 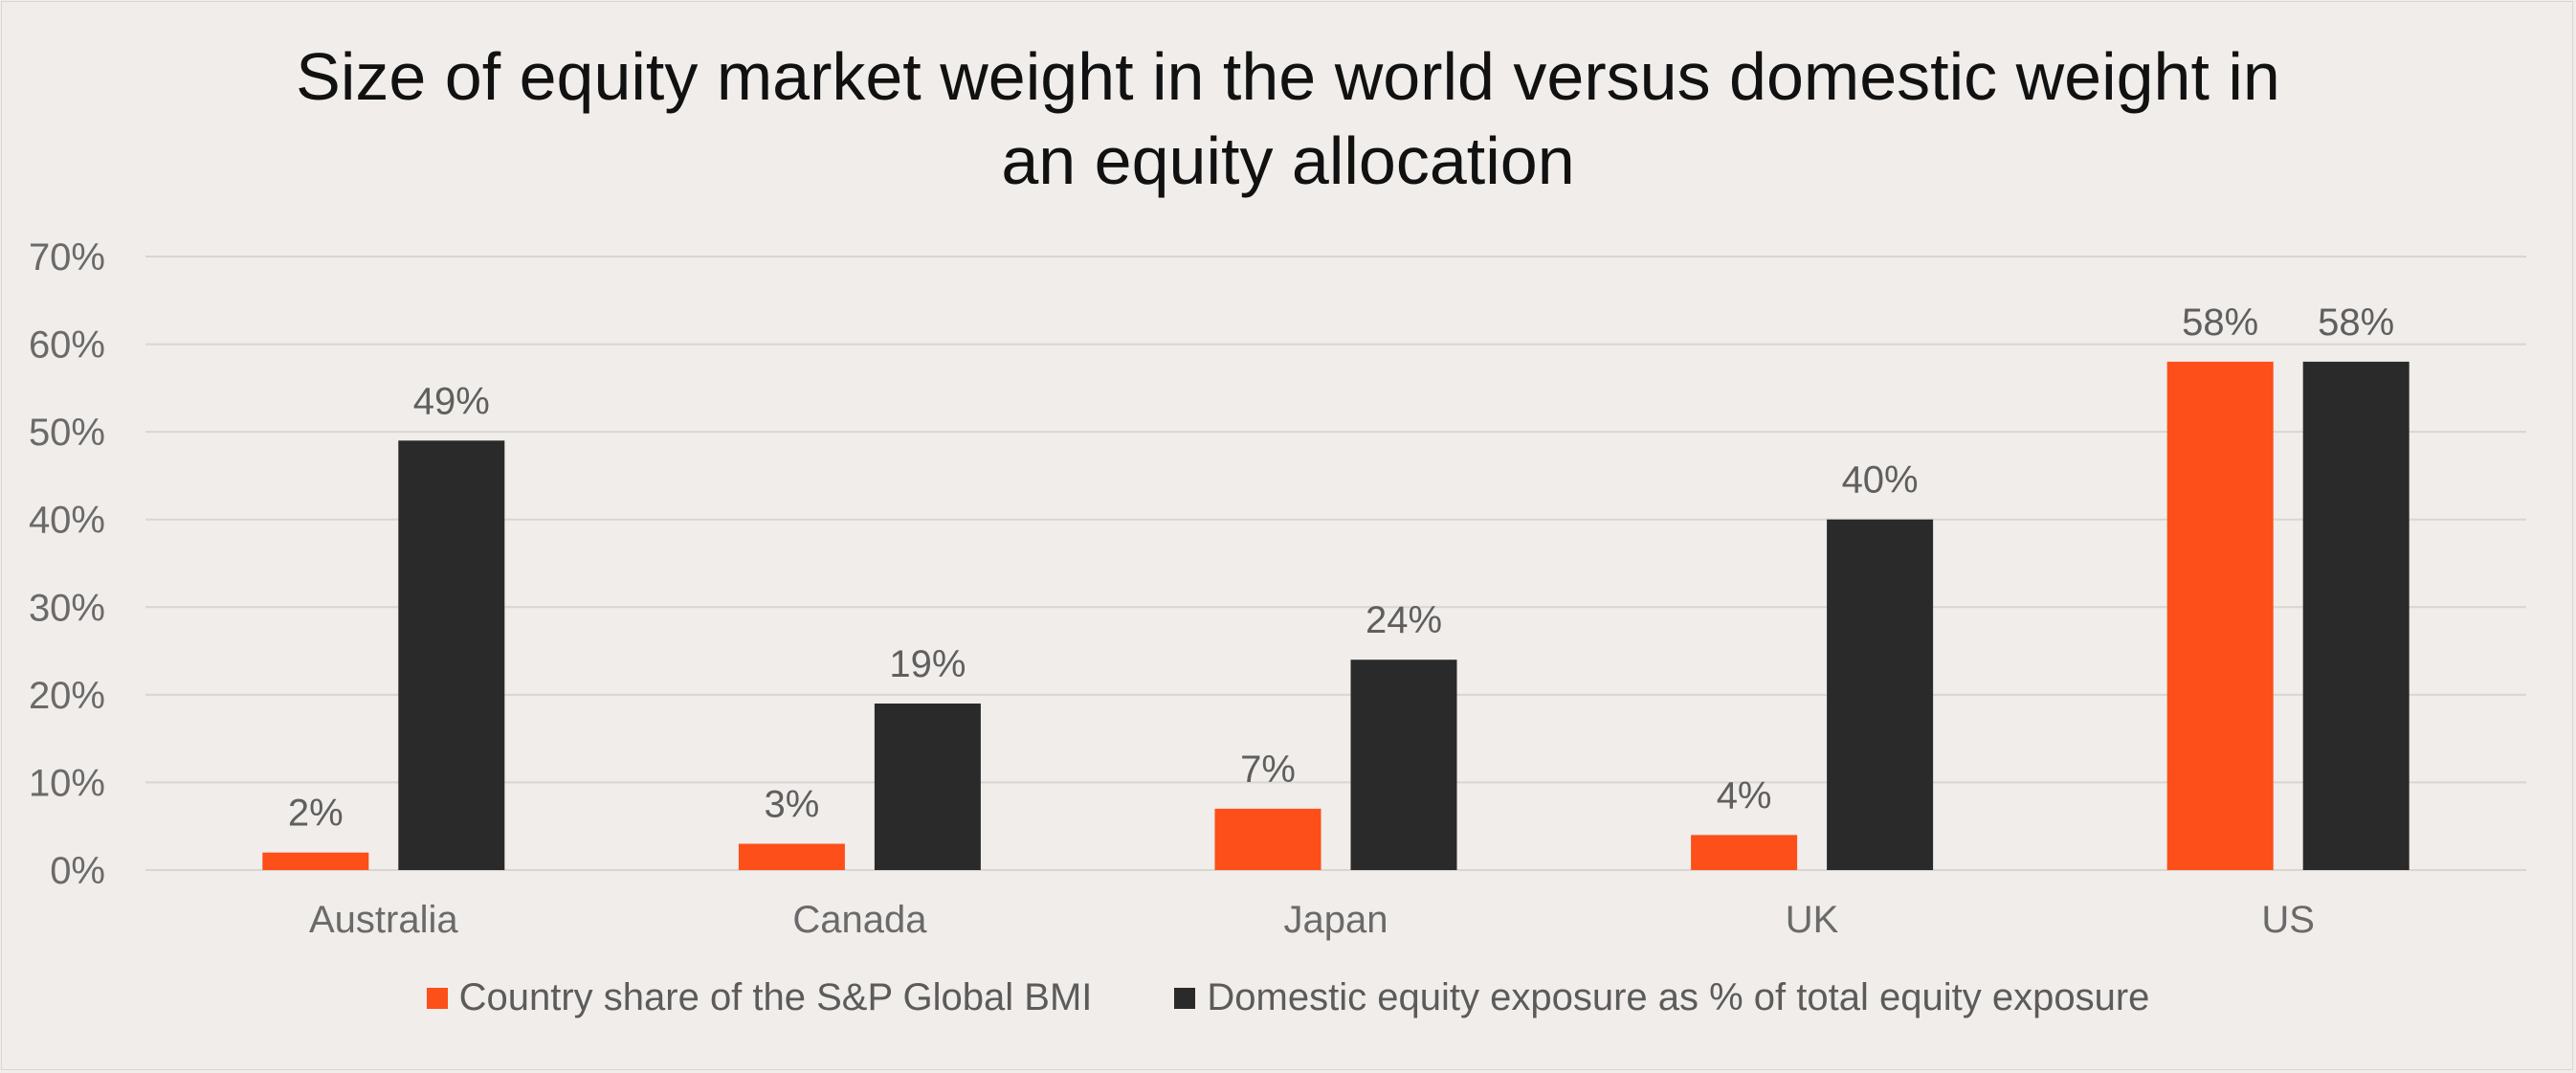 I want to click on x-axis: Australia Canada Japan UK US, so click(x=1312, y=920).